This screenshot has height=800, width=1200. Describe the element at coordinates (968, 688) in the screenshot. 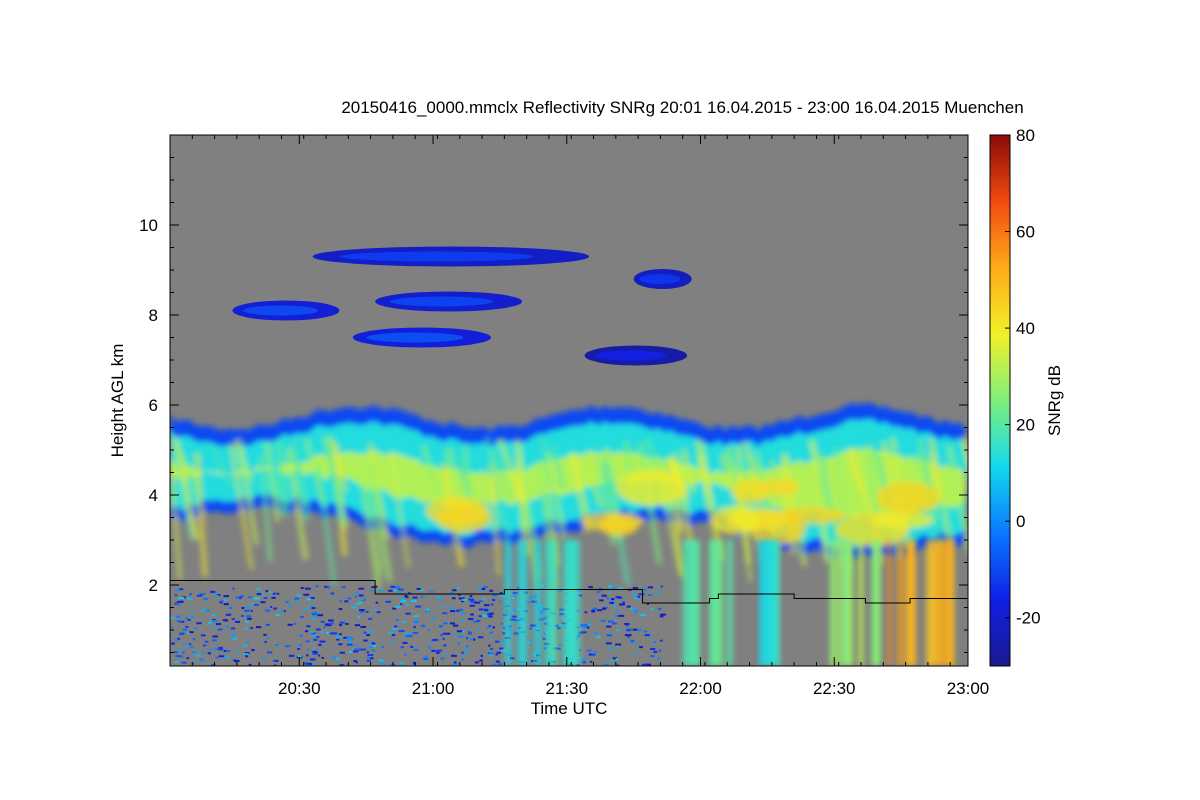

I see `x-tick-label: 23:00` at that location.